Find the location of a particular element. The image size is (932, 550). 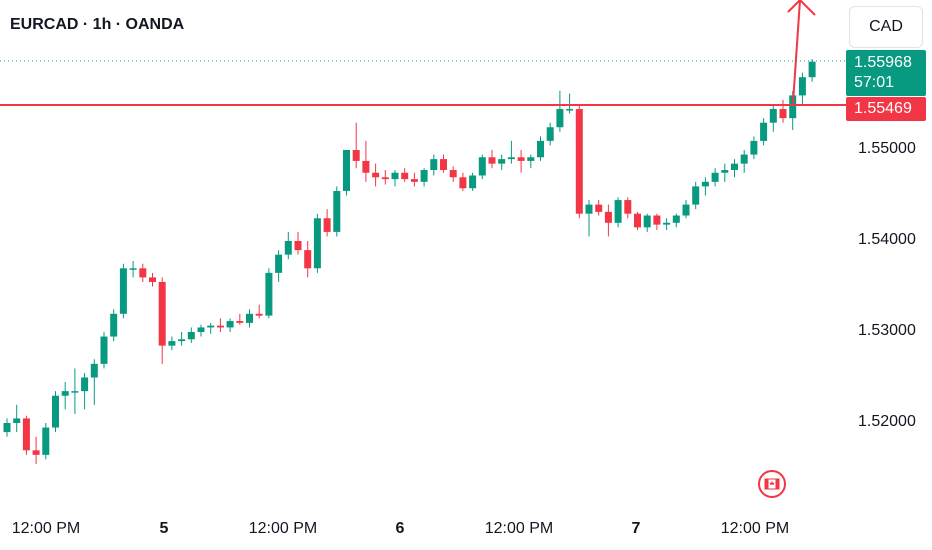

up-arrow-icon is located at coordinates (801, 52).